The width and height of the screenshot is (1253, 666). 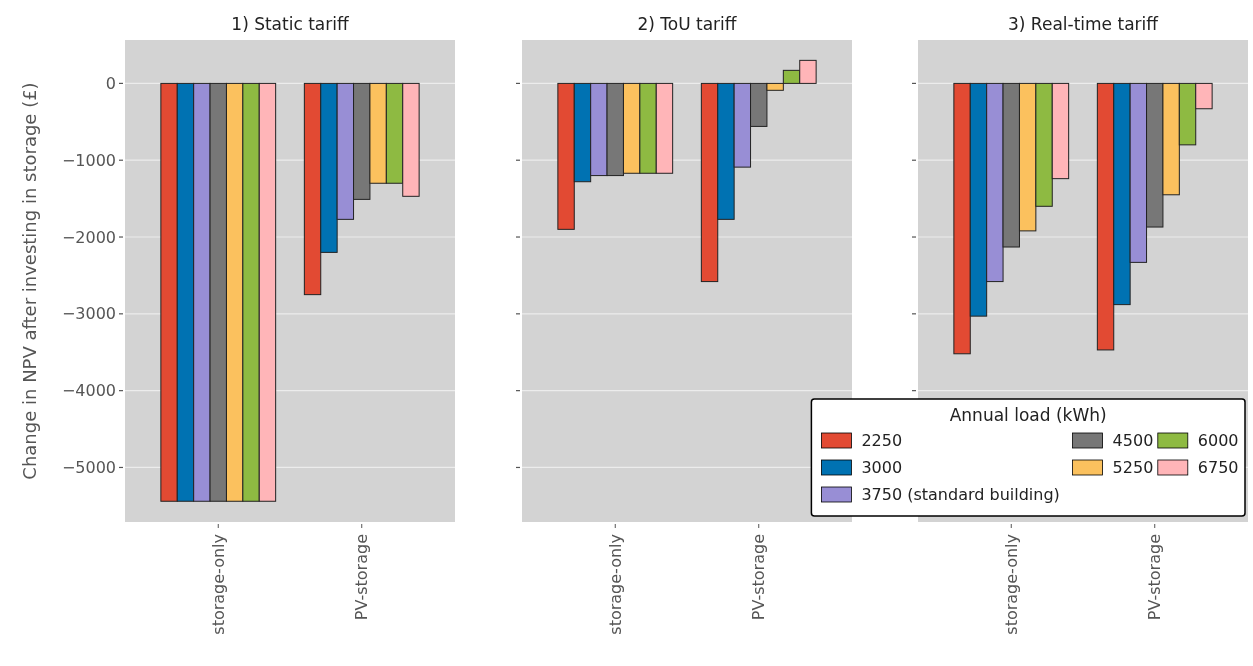 I want to click on chart-title: 3) Real-time tariff, so click(x=1084, y=24).